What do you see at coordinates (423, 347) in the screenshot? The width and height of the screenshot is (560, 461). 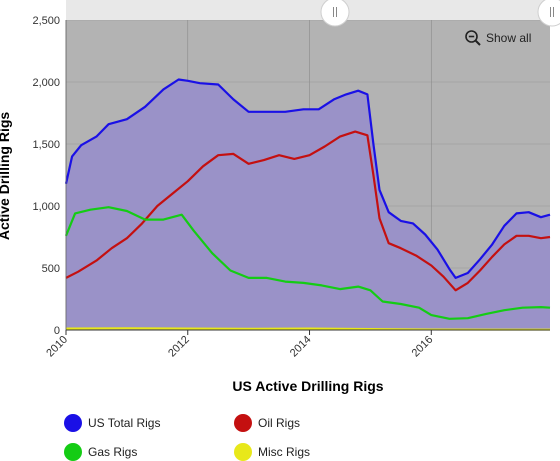 I see `x-tick-label: 2016` at bounding box center [423, 347].